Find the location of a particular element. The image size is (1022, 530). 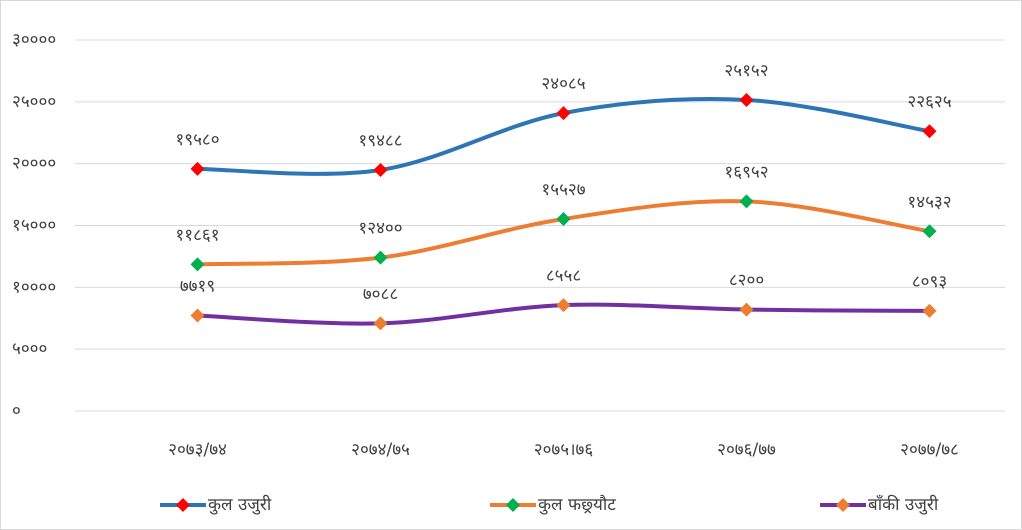

data-label: २२६२५ is located at coordinates (929, 102).